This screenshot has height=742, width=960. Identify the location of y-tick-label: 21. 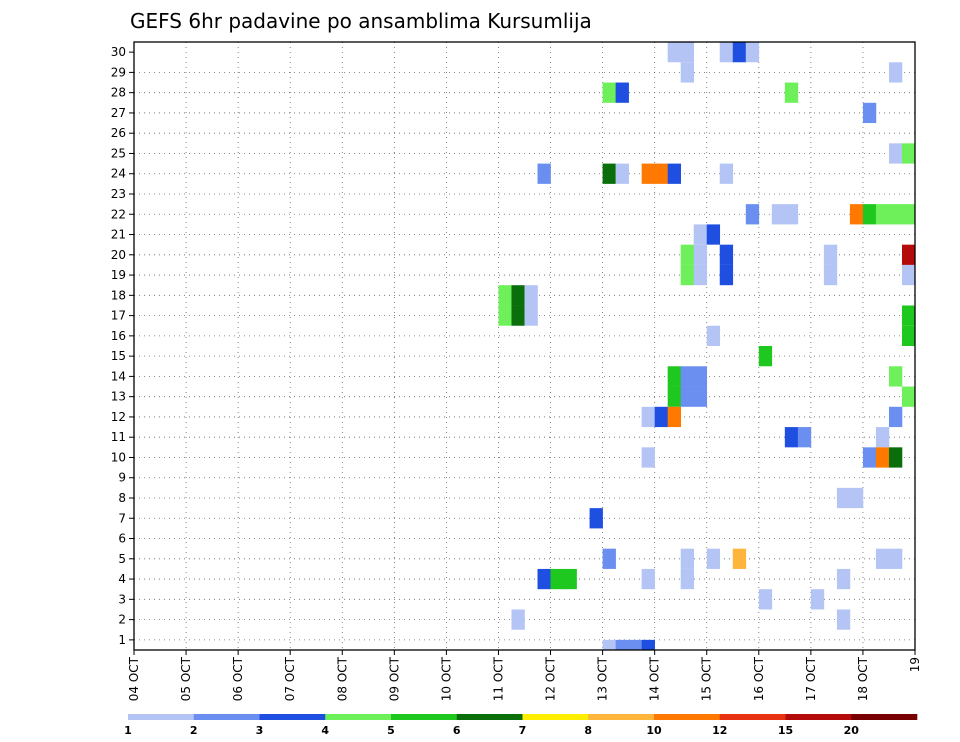
(118, 235).